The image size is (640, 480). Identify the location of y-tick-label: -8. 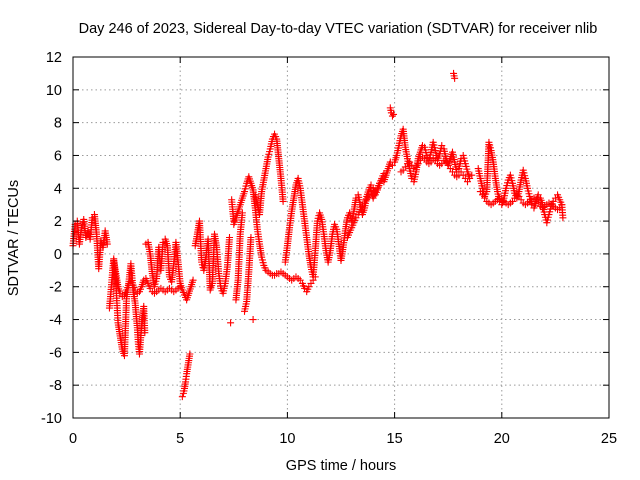
(55, 386).